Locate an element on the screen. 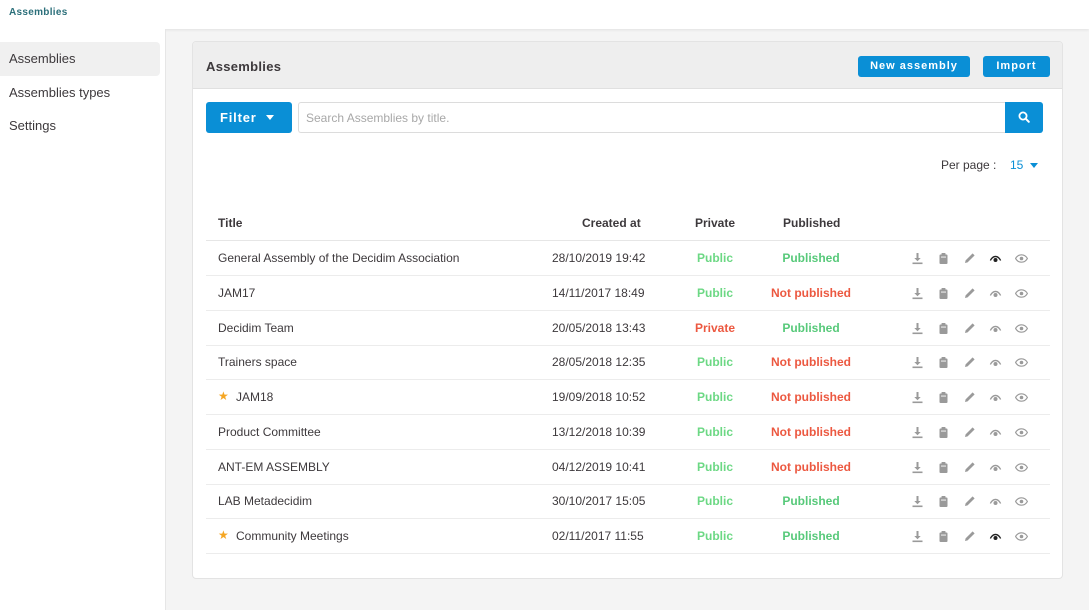 The width and height of the screenshot is (1089, 610). import-button: Import is located at coordinates (1016, 66).